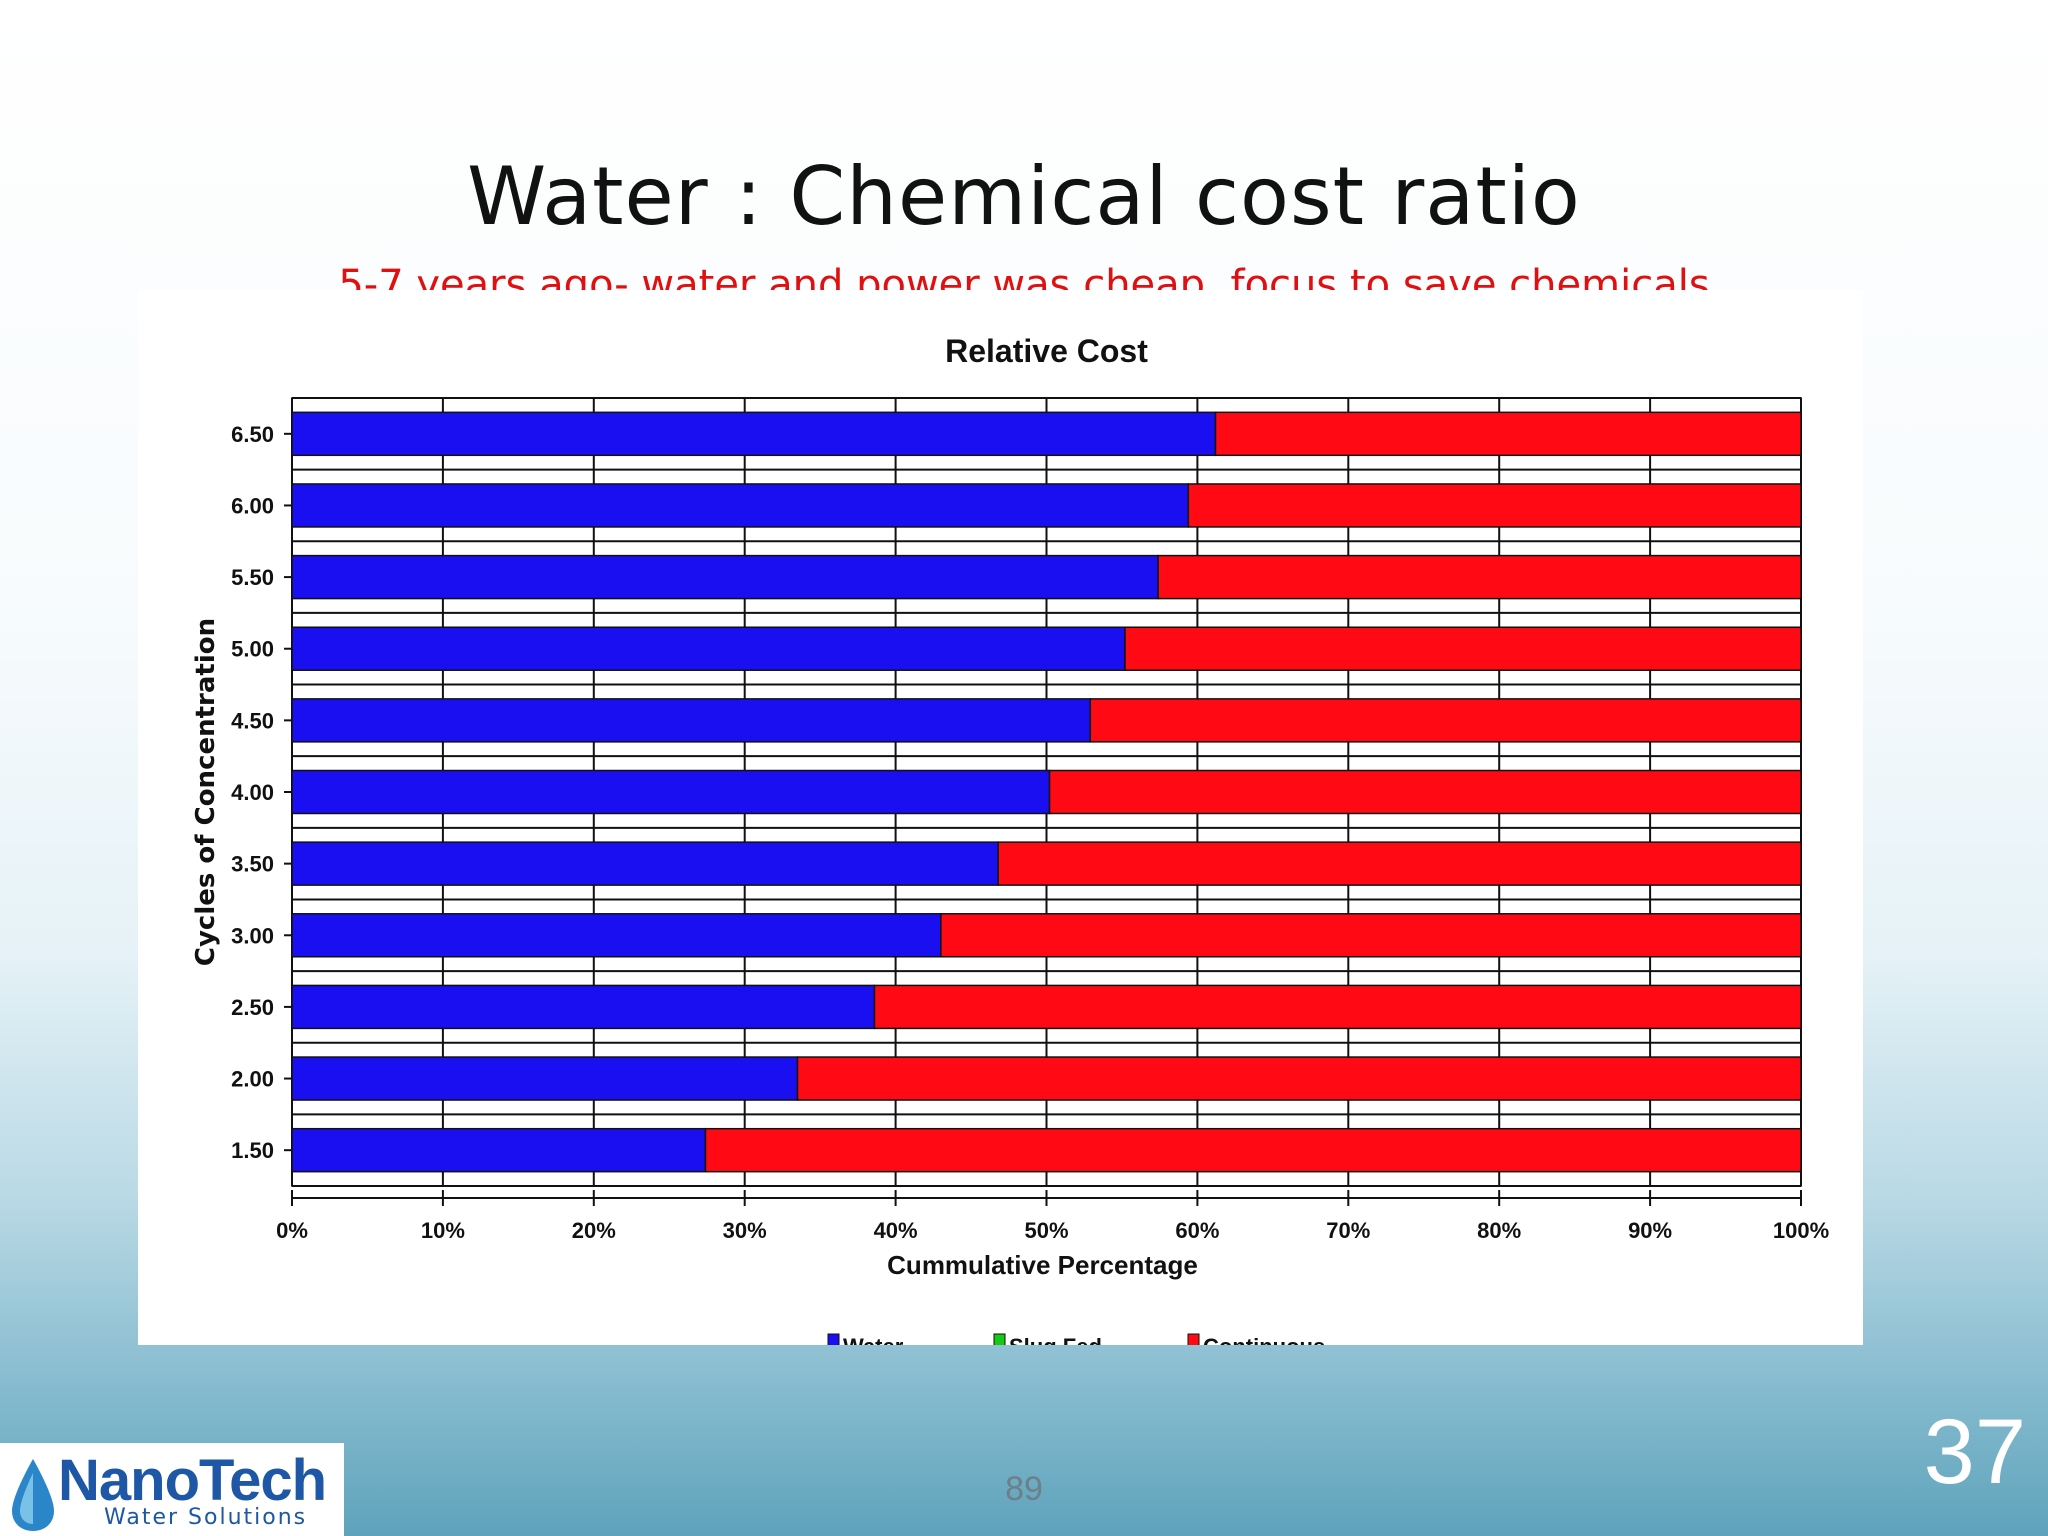 This screenshot has height=1536, width=2048. What do you see at coordinates (833, 1339) in the screenshot?
I see `legend-swatch-water` at bounding box center [833, 1339].